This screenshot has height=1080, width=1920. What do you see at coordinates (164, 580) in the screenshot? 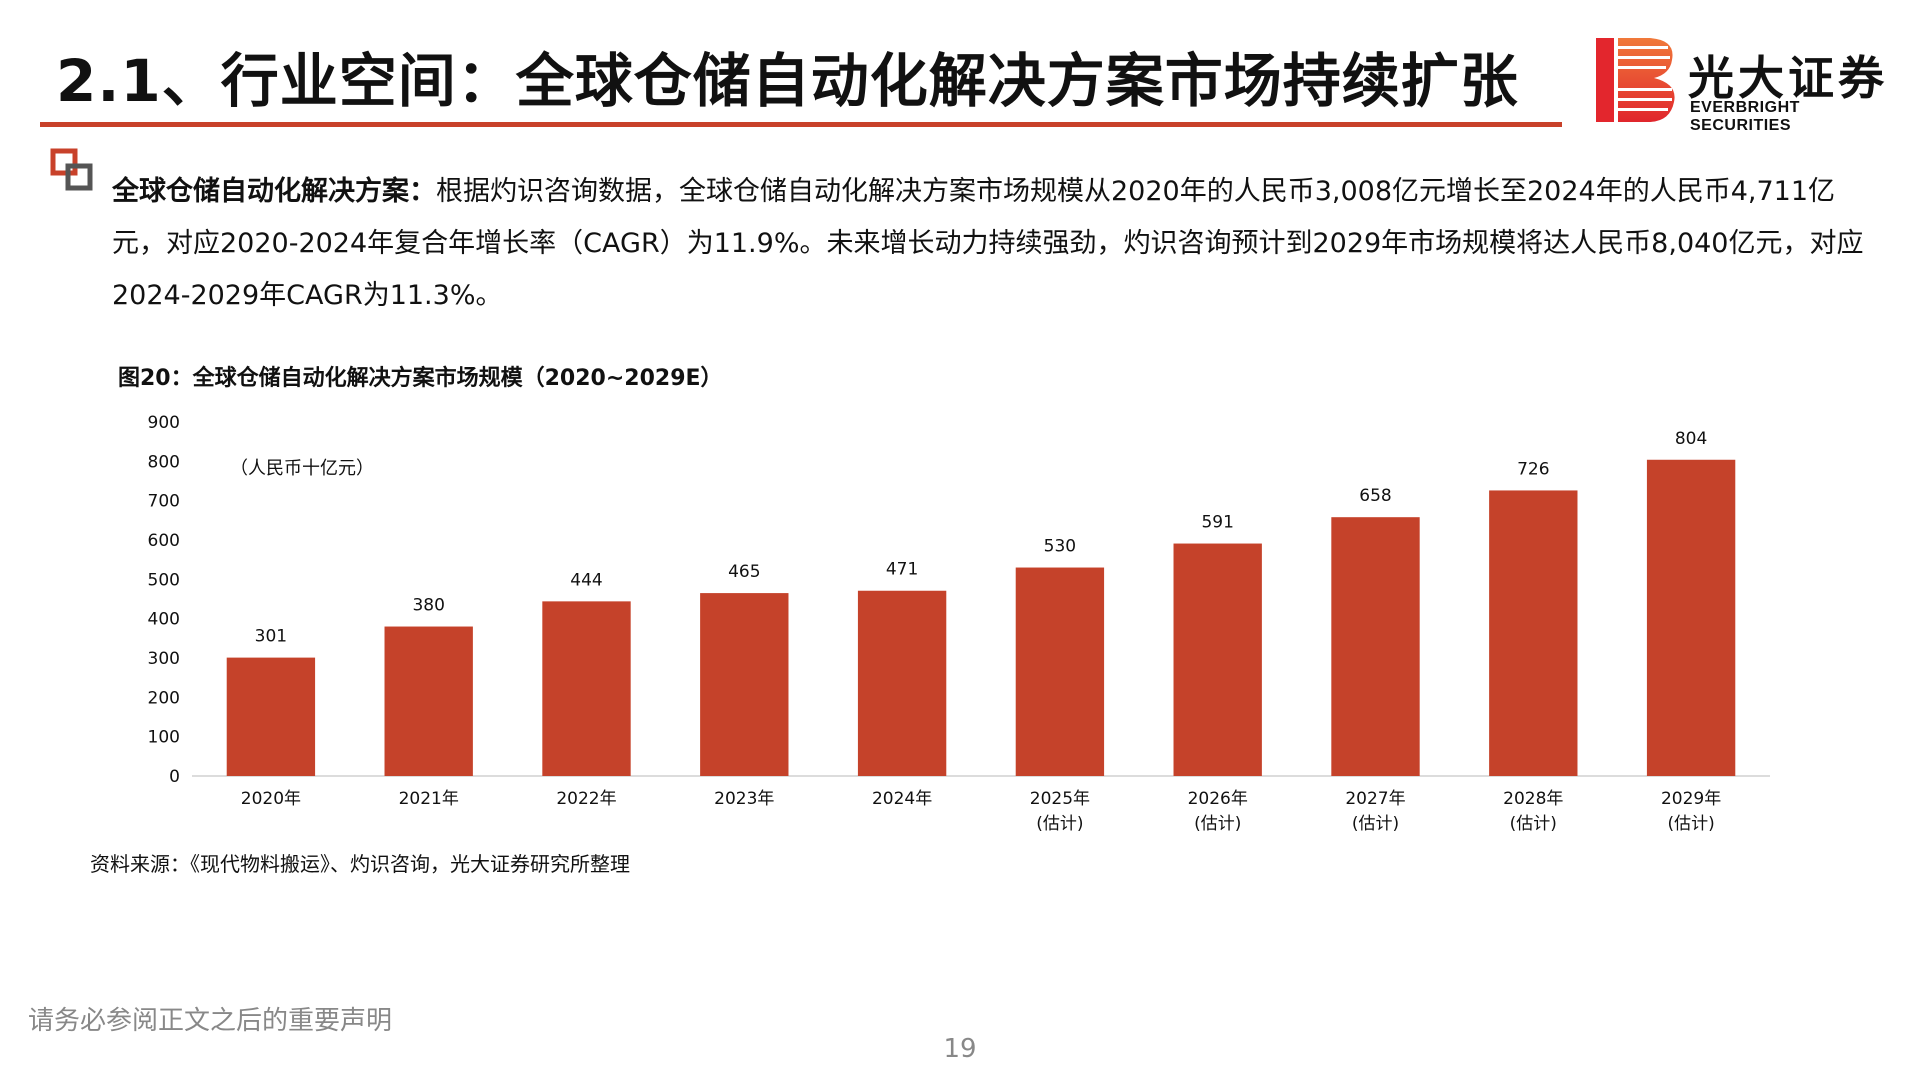
I see `y-tick-label: 500` at bounding box center [164, 580].